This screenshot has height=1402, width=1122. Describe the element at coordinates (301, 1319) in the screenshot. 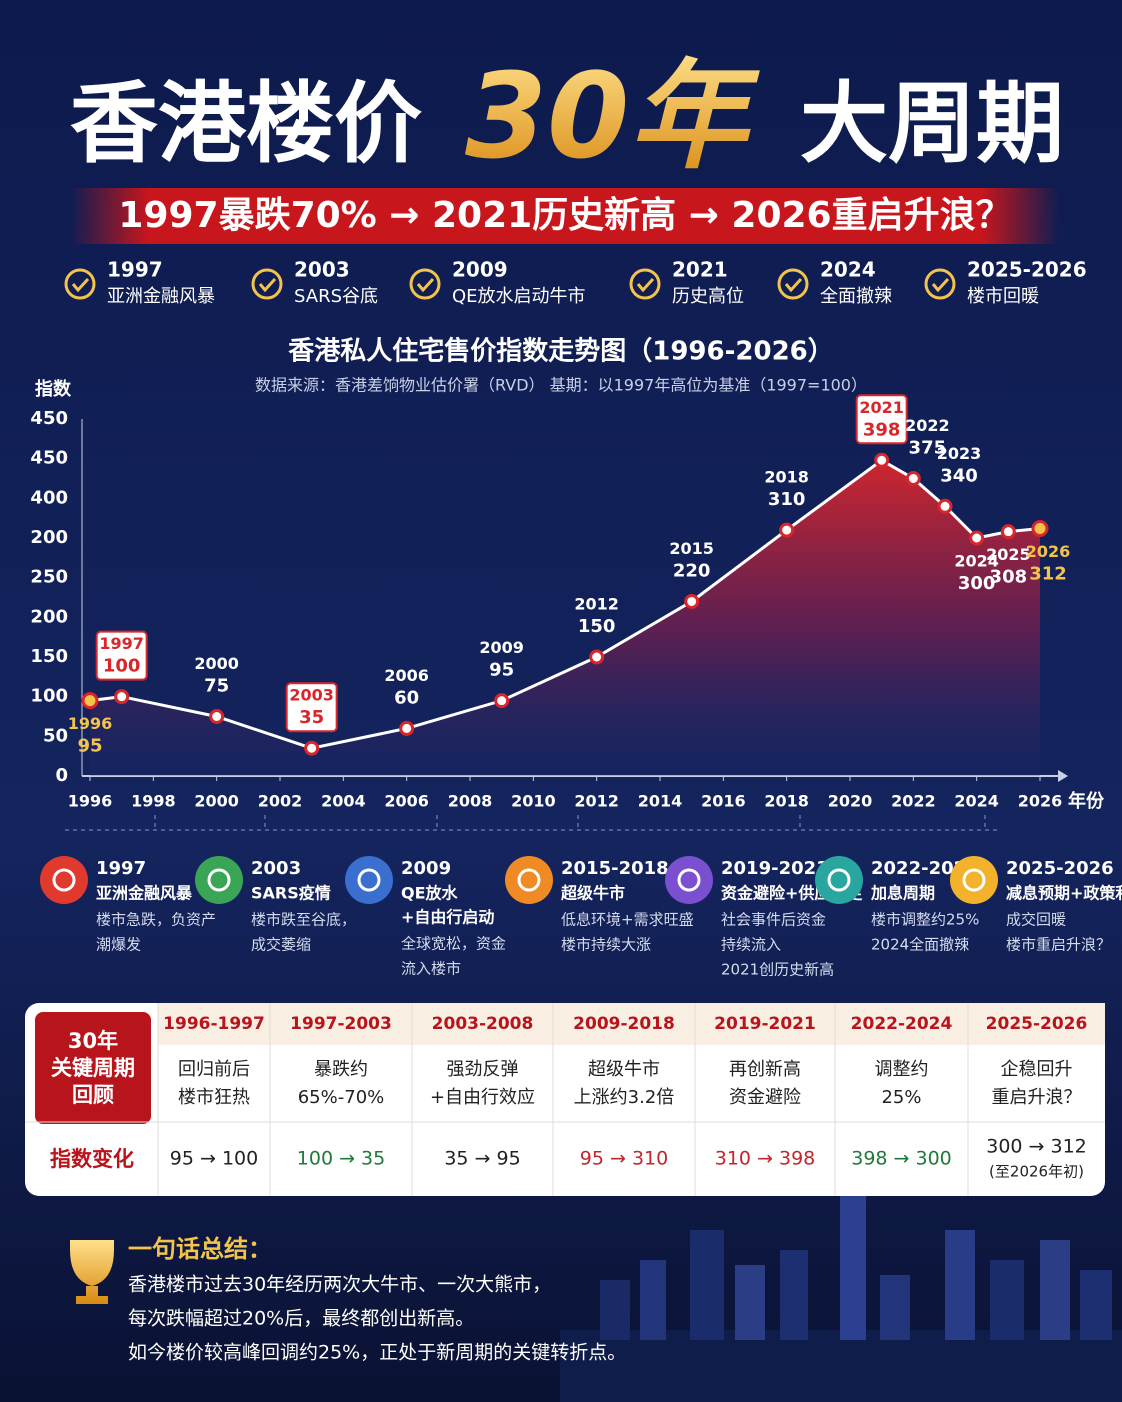

I see `summary-line: 每次跌幅超过20%后，最终都创出新高。` at that location.